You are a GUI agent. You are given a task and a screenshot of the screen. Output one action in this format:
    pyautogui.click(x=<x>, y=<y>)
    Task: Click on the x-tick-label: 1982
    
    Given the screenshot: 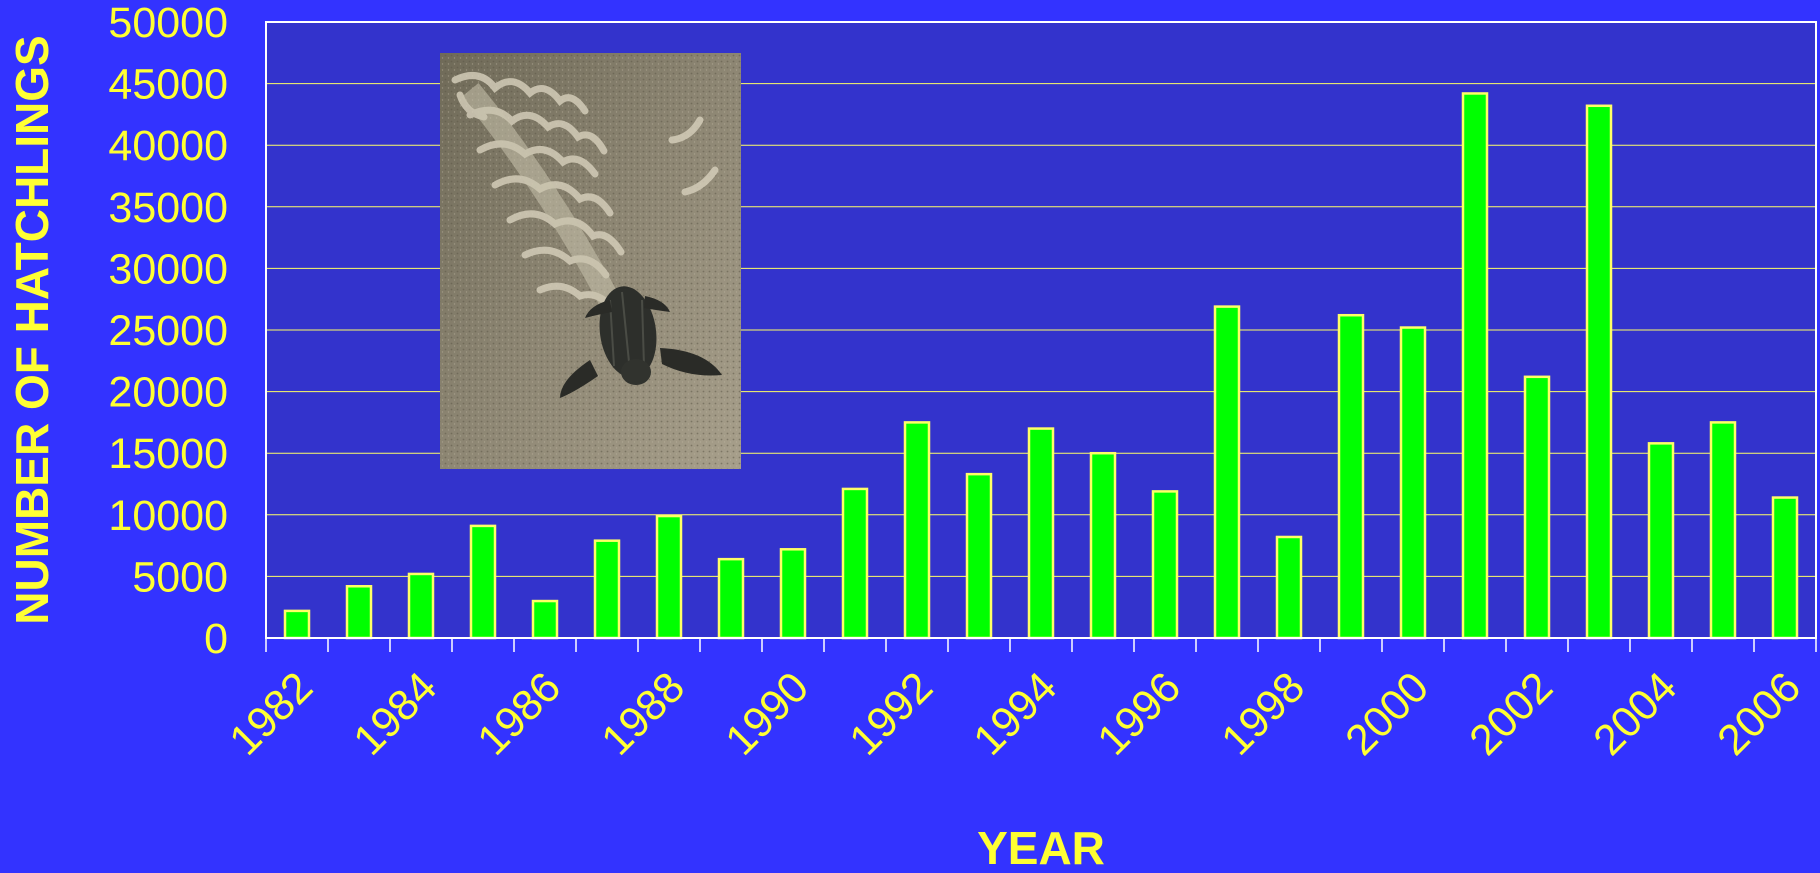 What is the action you would take?
    pyautogui.click(x=271, y=714)
    